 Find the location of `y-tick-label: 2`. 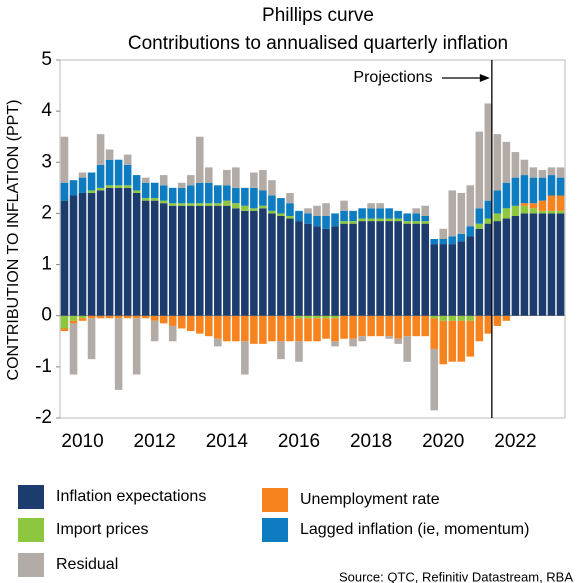

y-tick-label: 2 is located at coordinates (46, 212).